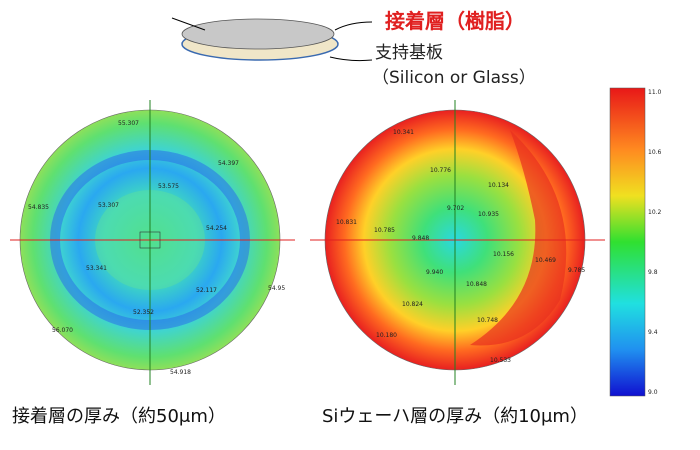 The width and height of the screenshot is (700, 450). I want to click on map-label: 10.776, so click(440, 170).